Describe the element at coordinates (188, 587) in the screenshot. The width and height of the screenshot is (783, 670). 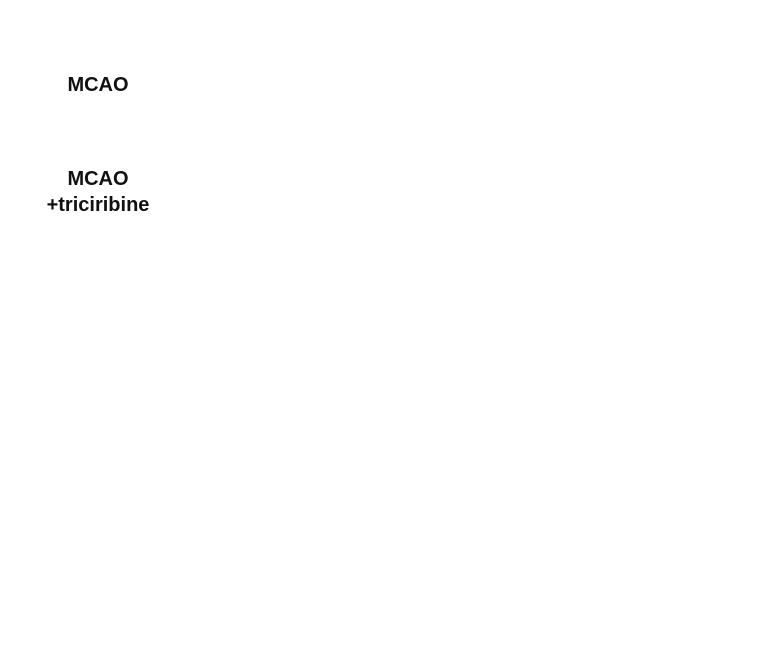
I see `y-tick-label: 0` at that location.